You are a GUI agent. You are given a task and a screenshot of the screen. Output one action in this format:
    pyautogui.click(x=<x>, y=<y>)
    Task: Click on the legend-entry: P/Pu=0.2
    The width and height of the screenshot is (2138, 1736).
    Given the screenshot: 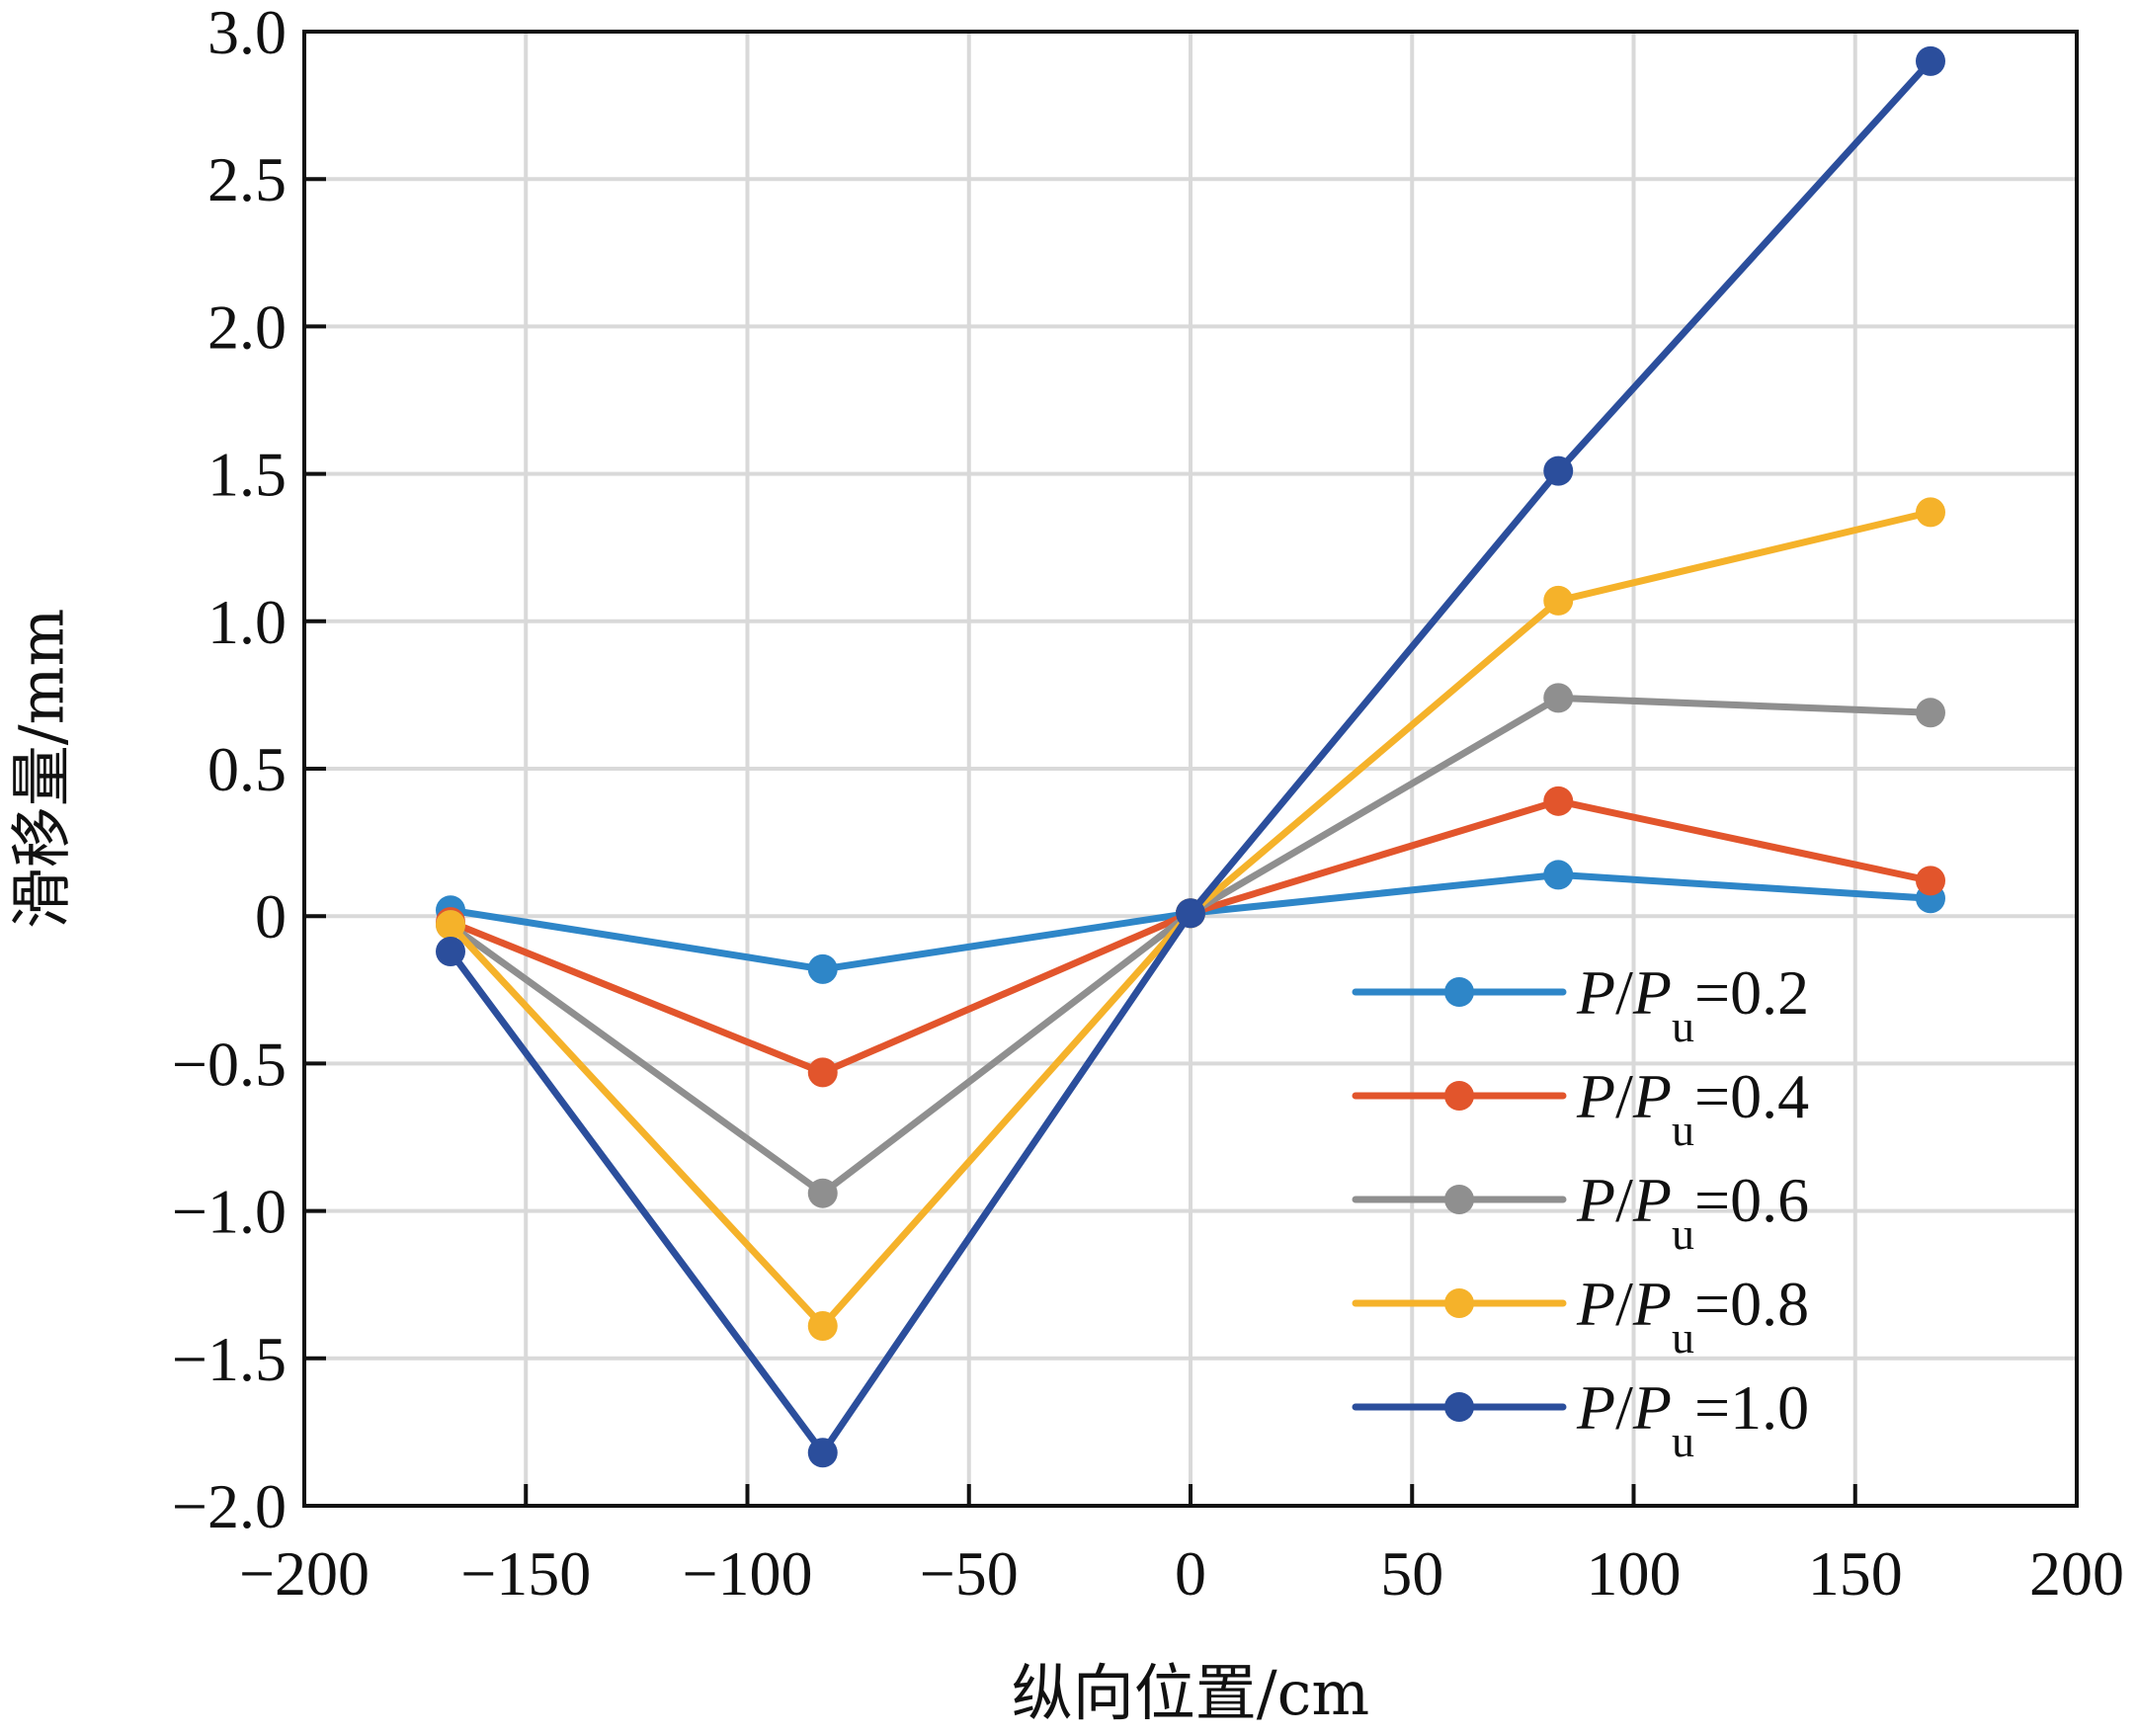 What is the action you would take?
    pyautogui.click(x=1580, y=1004)
    